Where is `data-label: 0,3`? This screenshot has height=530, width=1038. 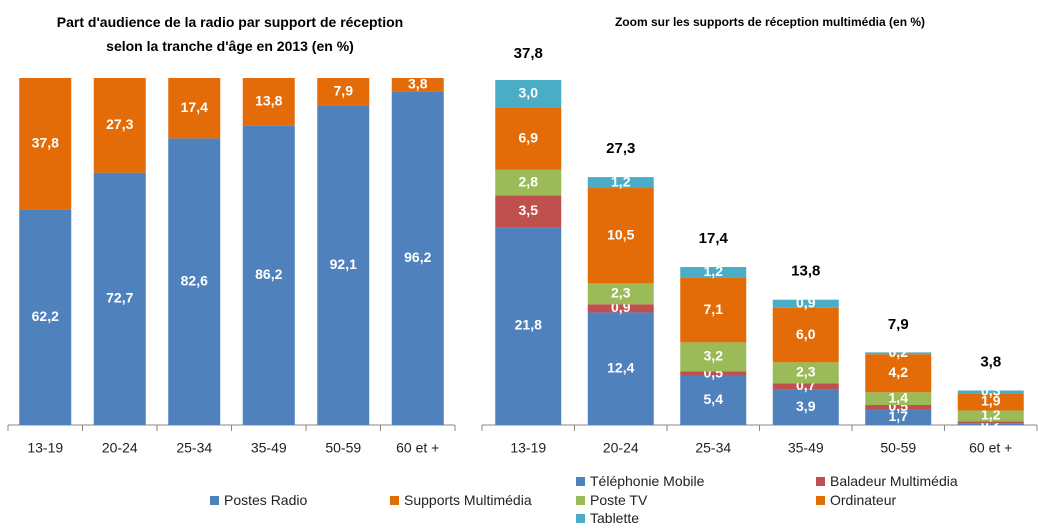
data-label: 0,3 is located at coordinates (991, 391).